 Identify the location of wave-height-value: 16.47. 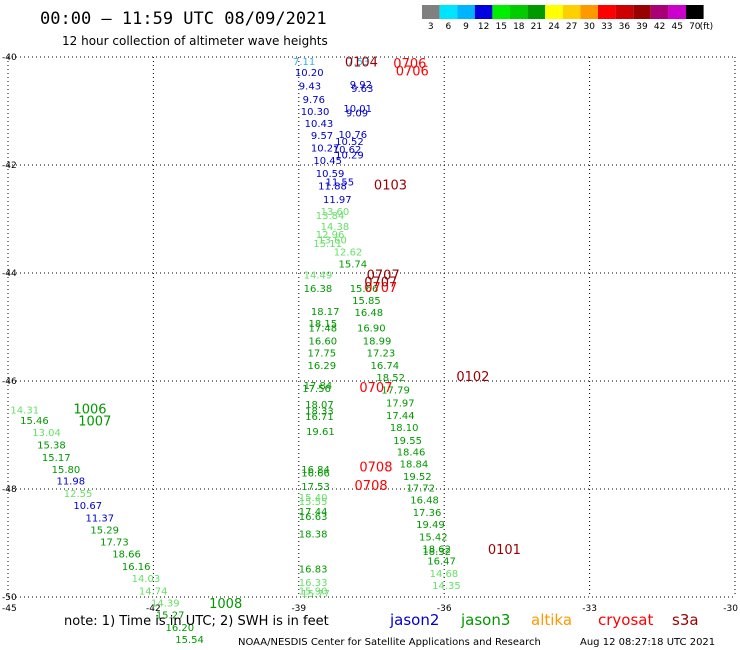
(441, 562).